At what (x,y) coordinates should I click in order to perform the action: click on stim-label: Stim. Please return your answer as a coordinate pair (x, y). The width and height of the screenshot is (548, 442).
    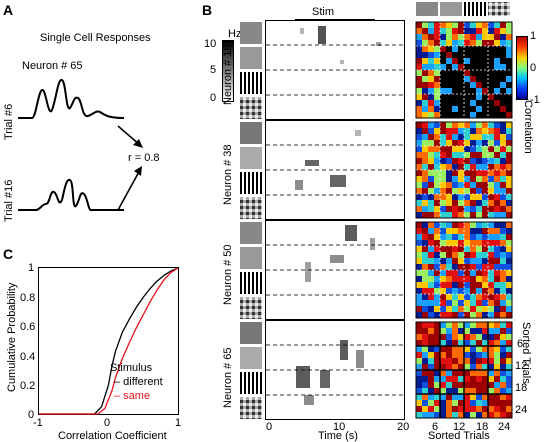
    Looking at the image, I should click on (323, 12).